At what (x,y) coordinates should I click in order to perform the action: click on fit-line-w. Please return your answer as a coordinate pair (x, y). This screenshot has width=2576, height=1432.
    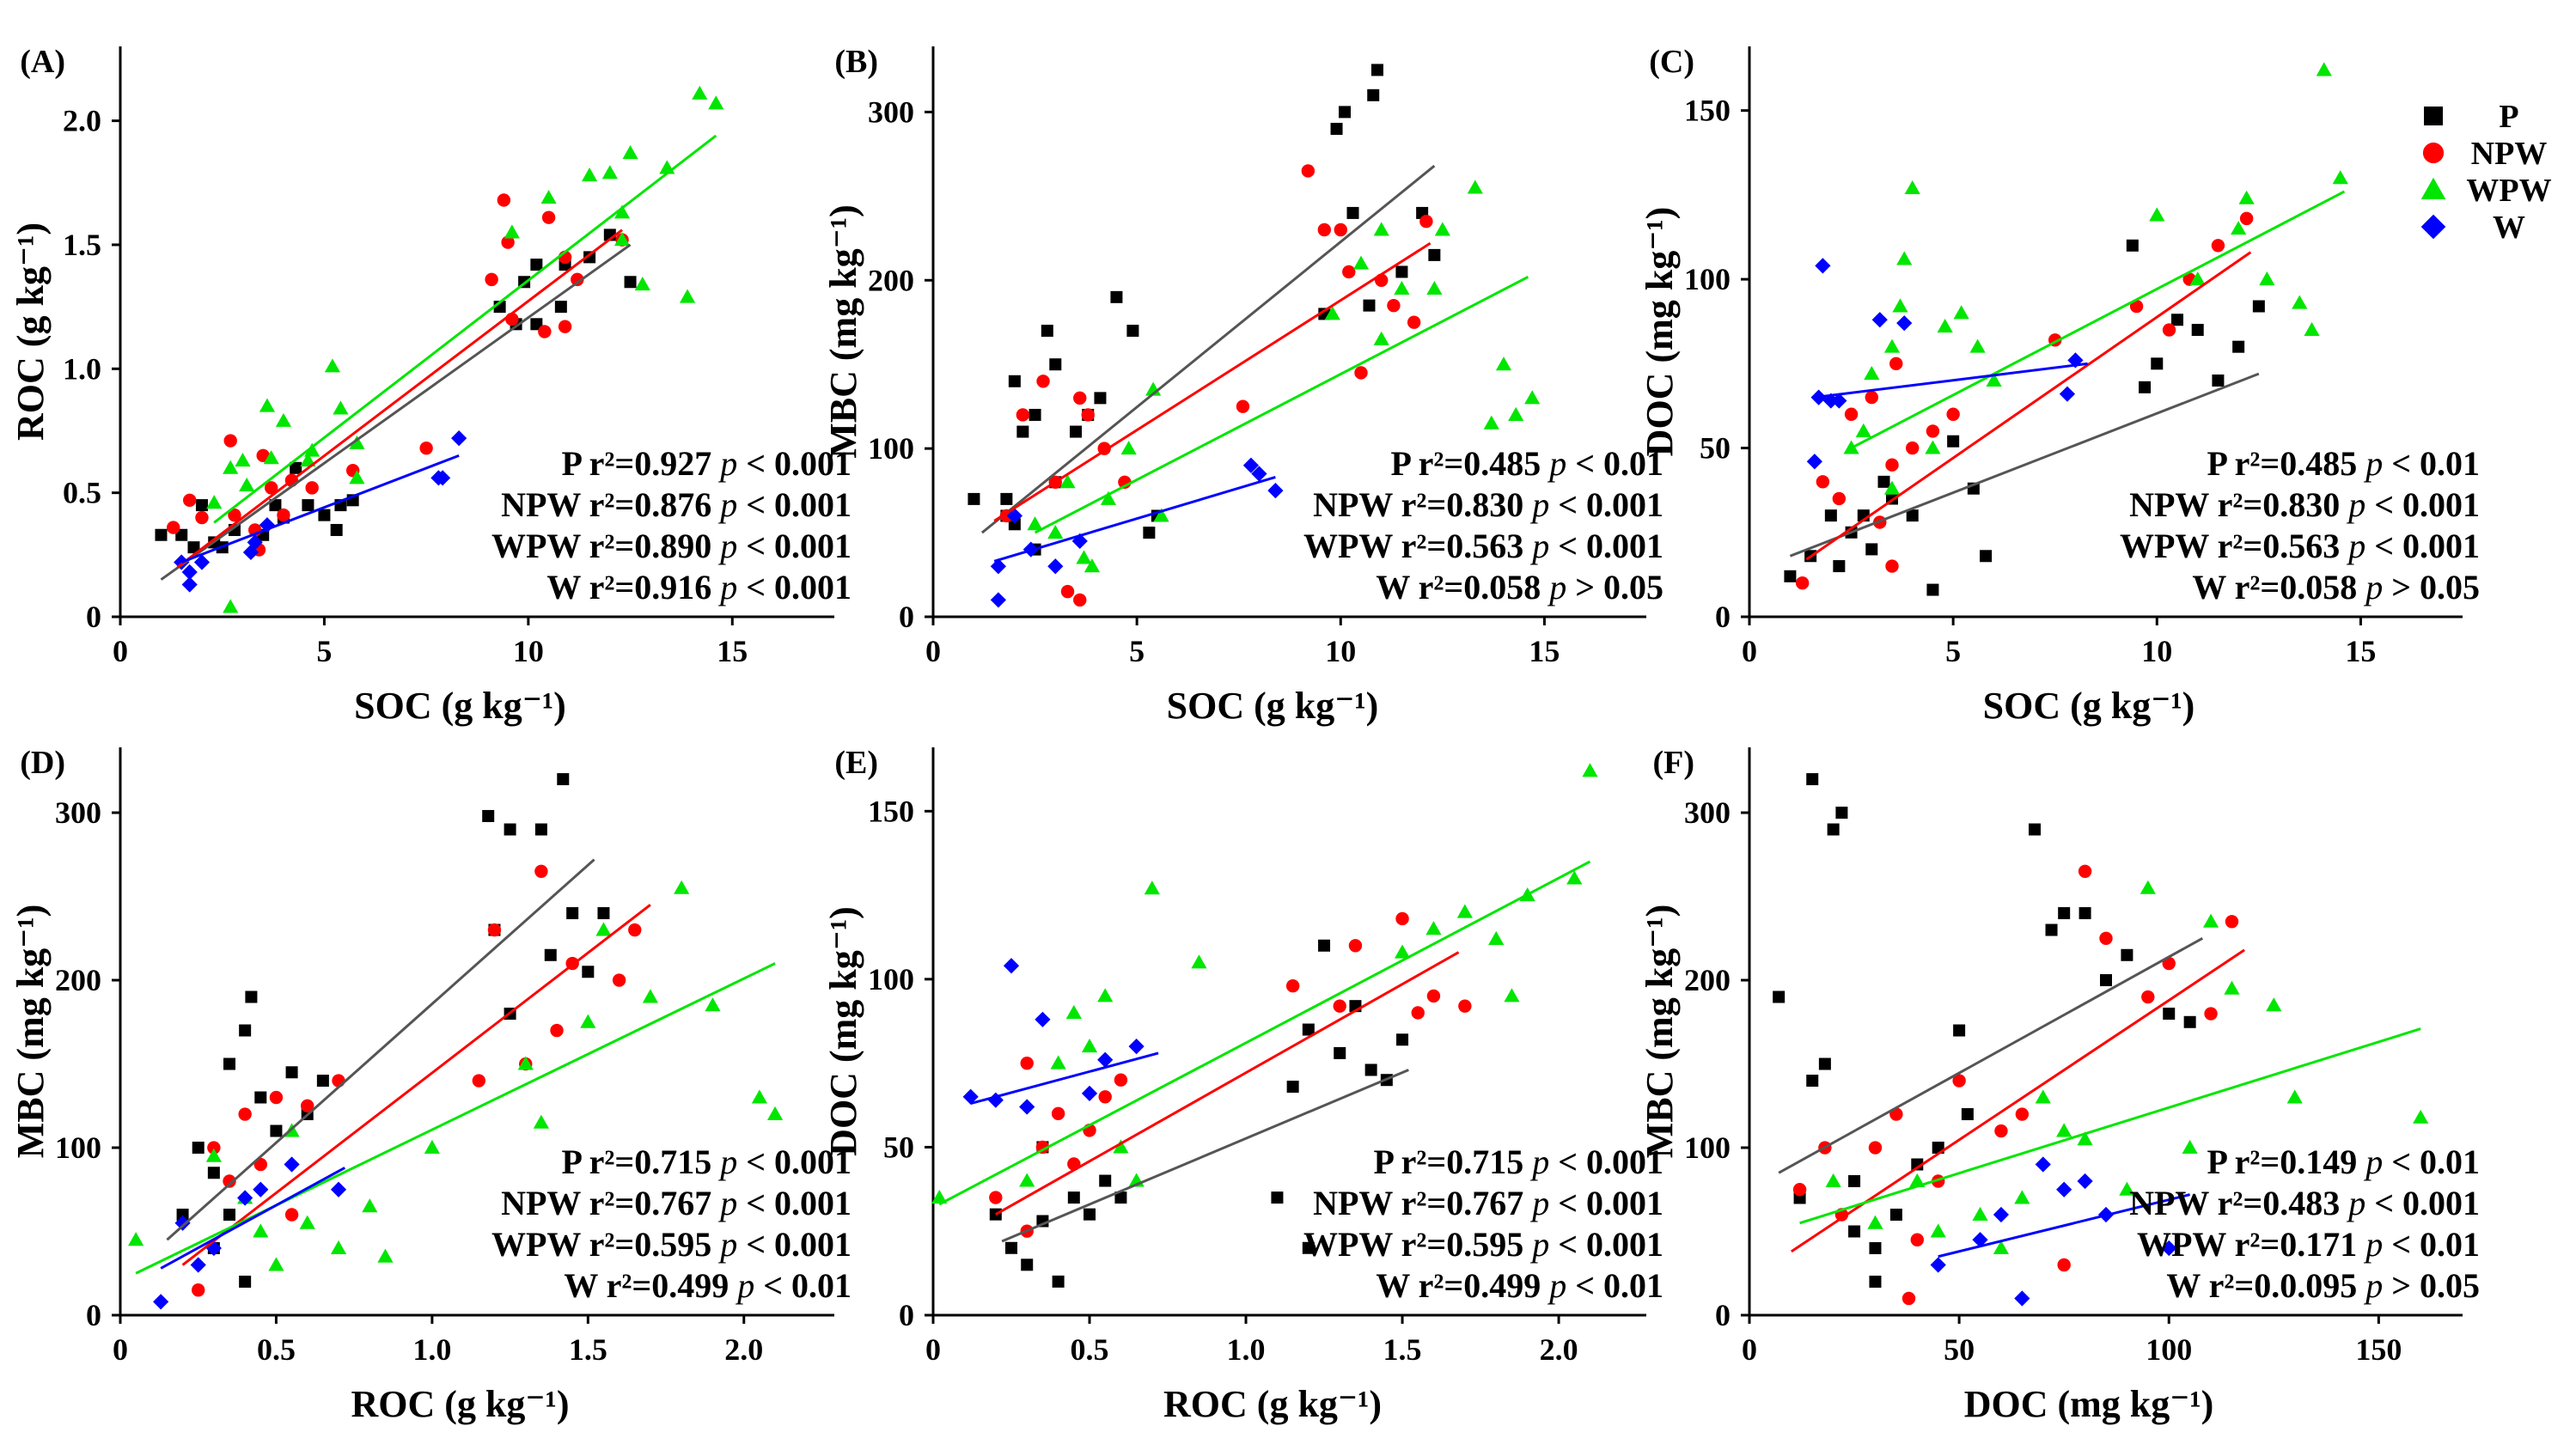
    Looking at the image, I should click on (1064, 1078).